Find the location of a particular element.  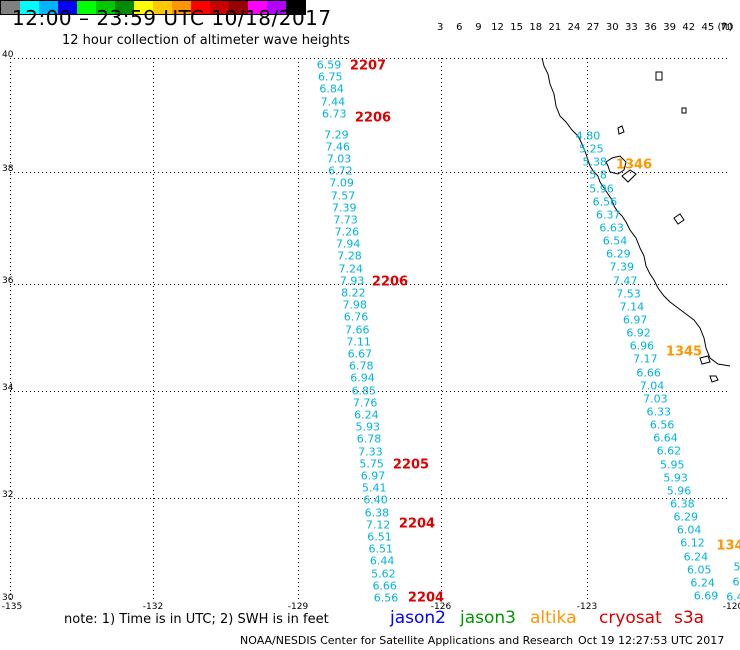

colorbar-label: 30 is located at coordinates (612, 27).